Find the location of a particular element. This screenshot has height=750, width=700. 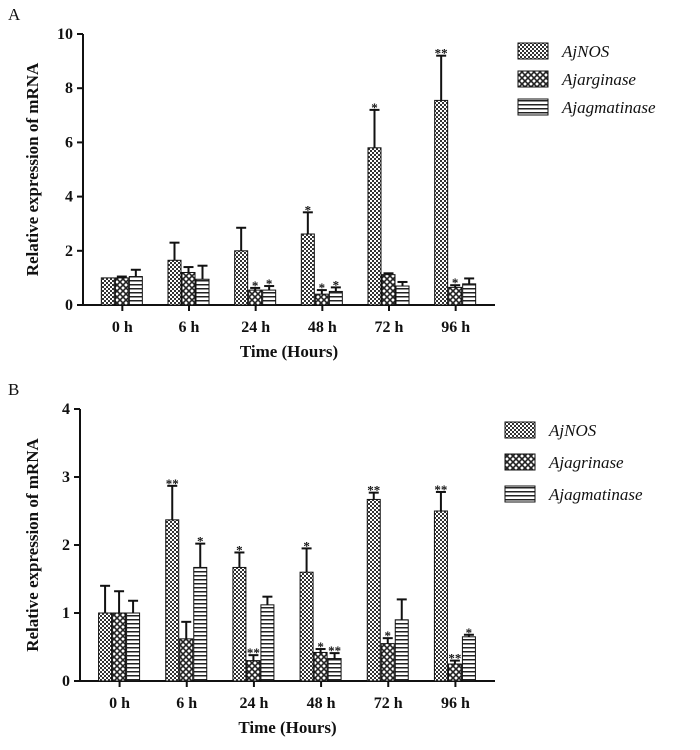

y-tick-label: 1 is located at coordinates (66, 613).